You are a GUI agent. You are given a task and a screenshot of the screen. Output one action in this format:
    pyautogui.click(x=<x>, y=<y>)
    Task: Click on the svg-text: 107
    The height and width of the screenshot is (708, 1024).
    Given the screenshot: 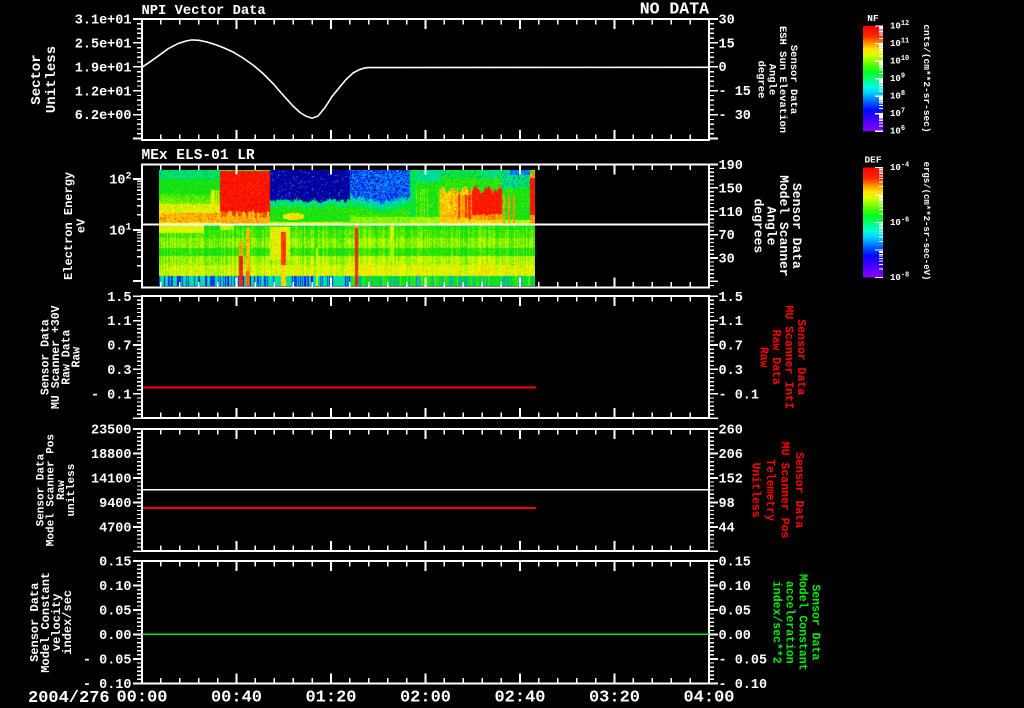 What is the action you would take?
    pyautogui.click(x=897, y=114)
    